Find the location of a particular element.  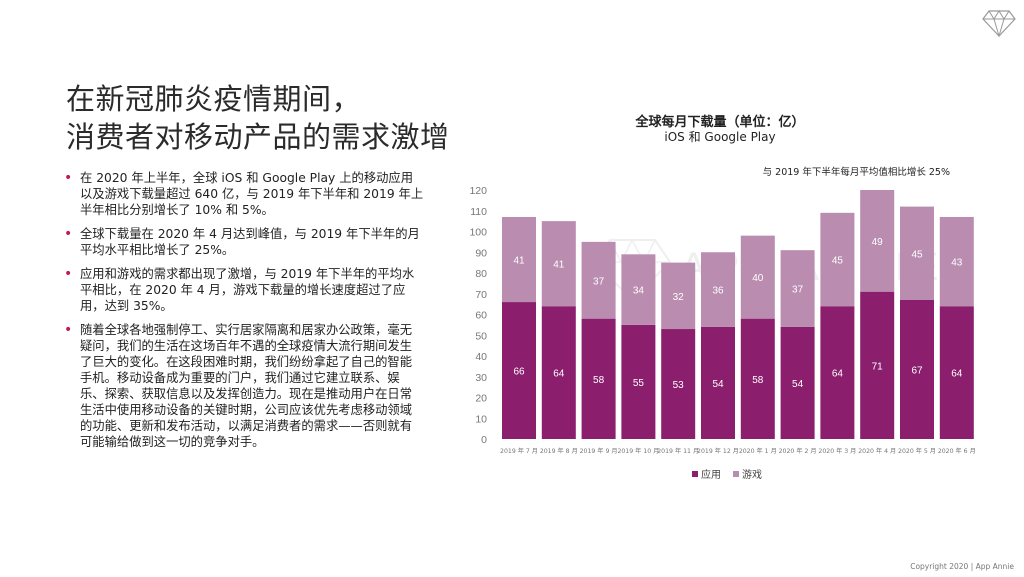

y-tick-label: 90 is located at coordinates (481, 253).